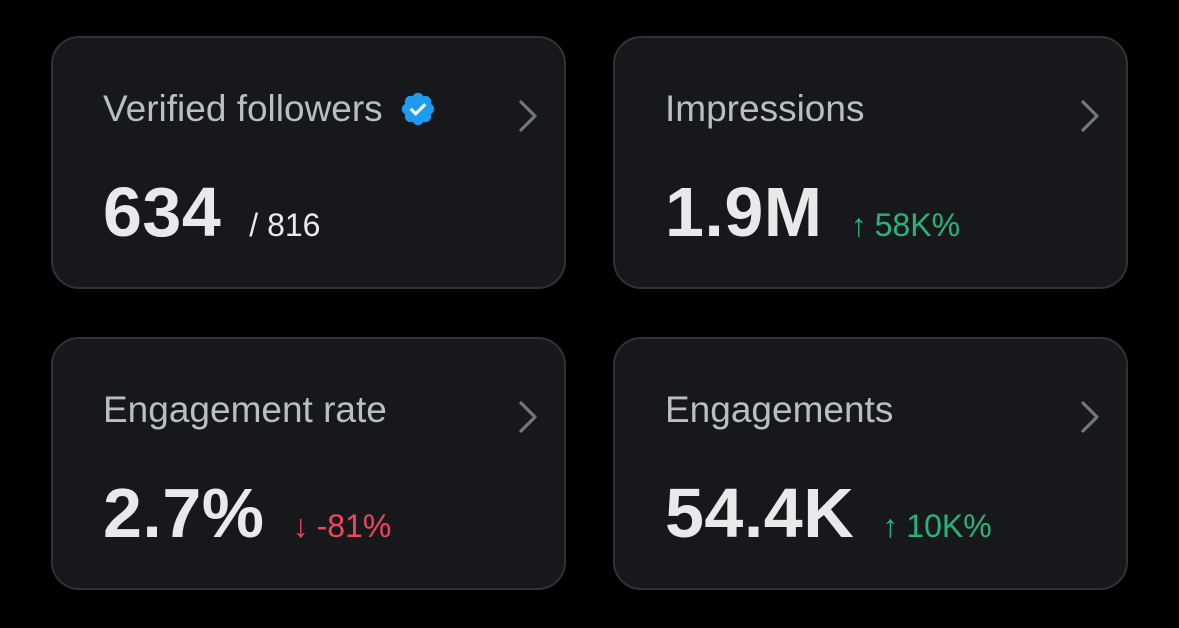 Image resolution: width=1179 pixels, height=628 pixels. I want to click on impressions-label: Impressions, so click(765, 108).